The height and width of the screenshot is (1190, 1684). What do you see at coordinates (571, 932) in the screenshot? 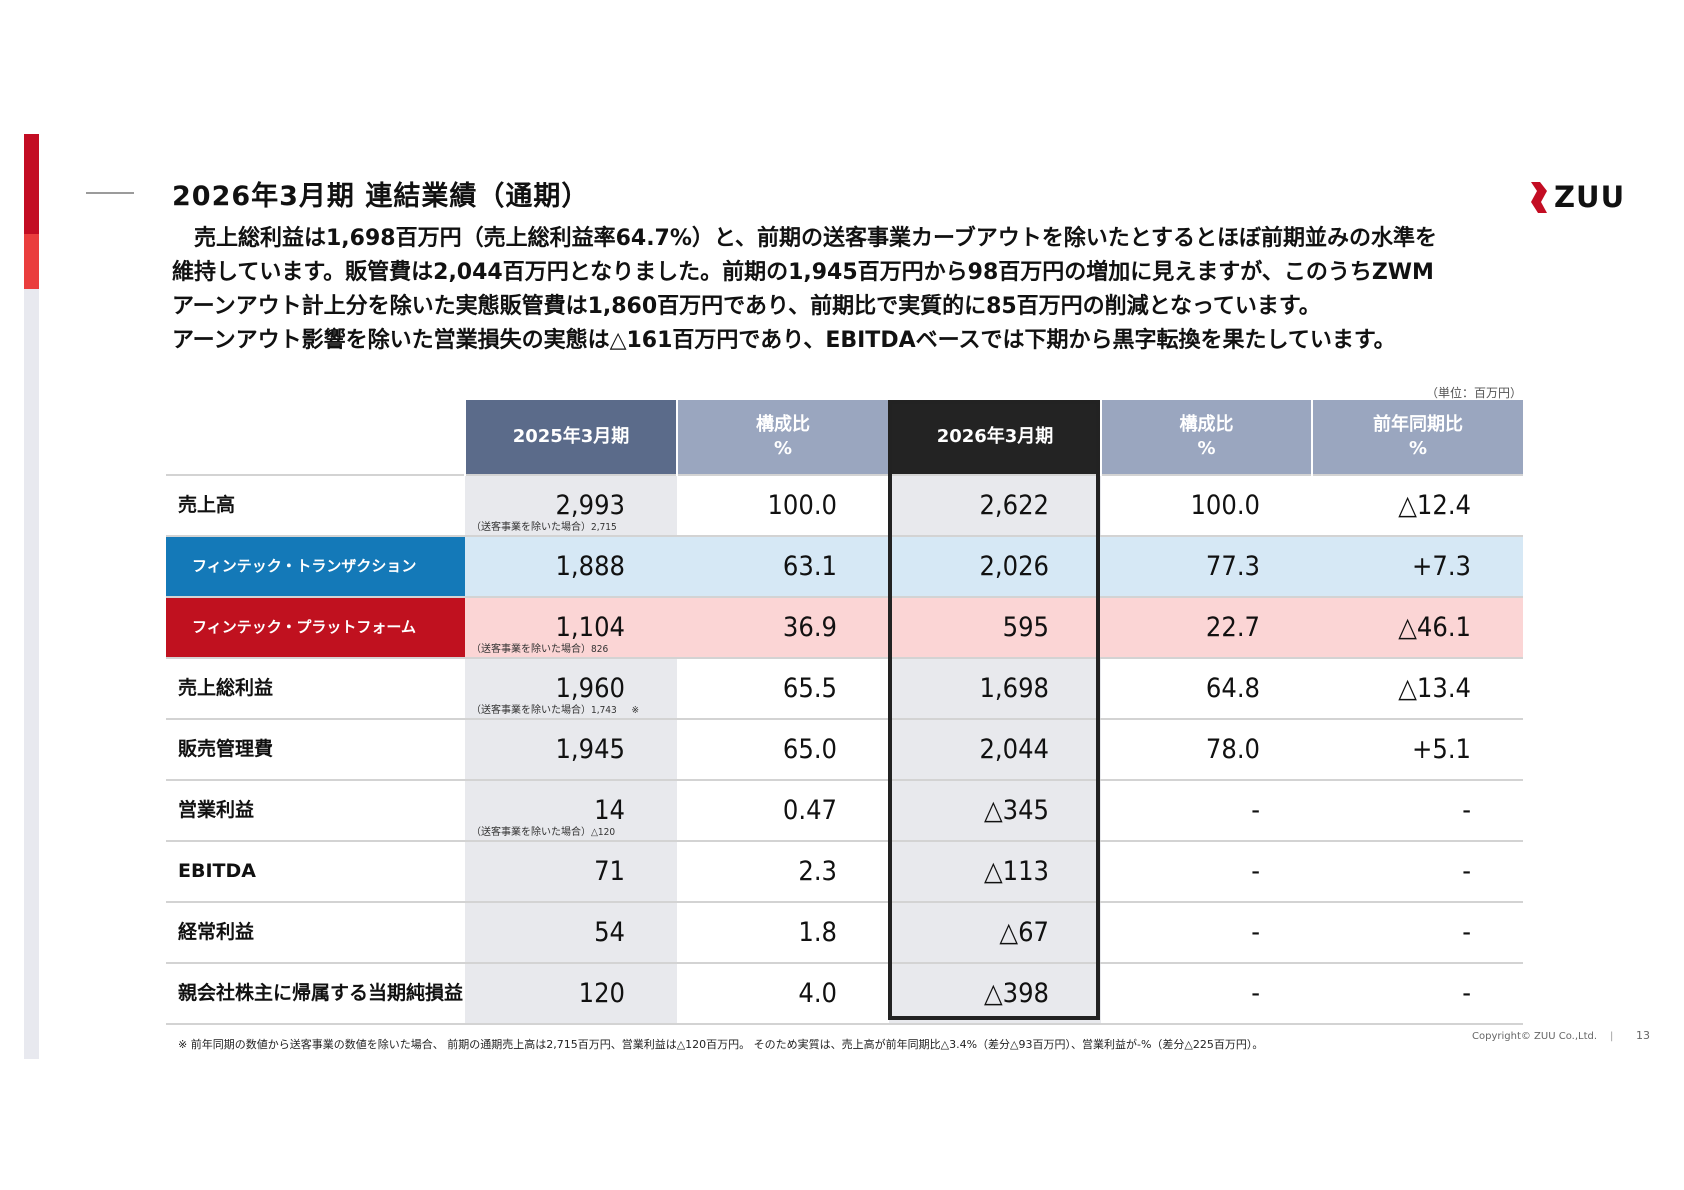
I see `cell-prev: 54` at bounding box center [571, 932].